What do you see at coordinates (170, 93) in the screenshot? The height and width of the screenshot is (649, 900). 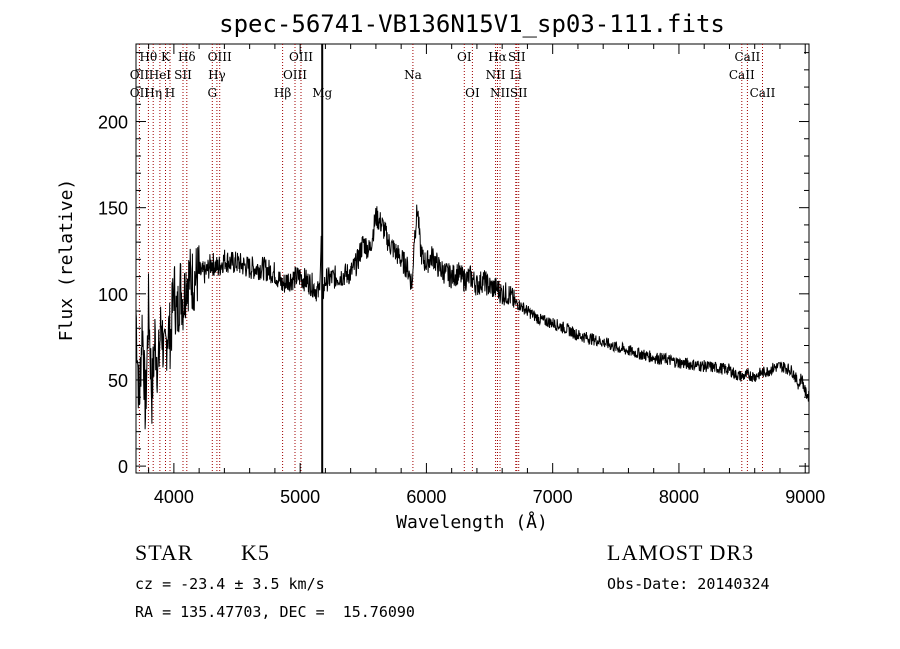 I see `spectral-line-label: H` at bounding box center [170, 93].